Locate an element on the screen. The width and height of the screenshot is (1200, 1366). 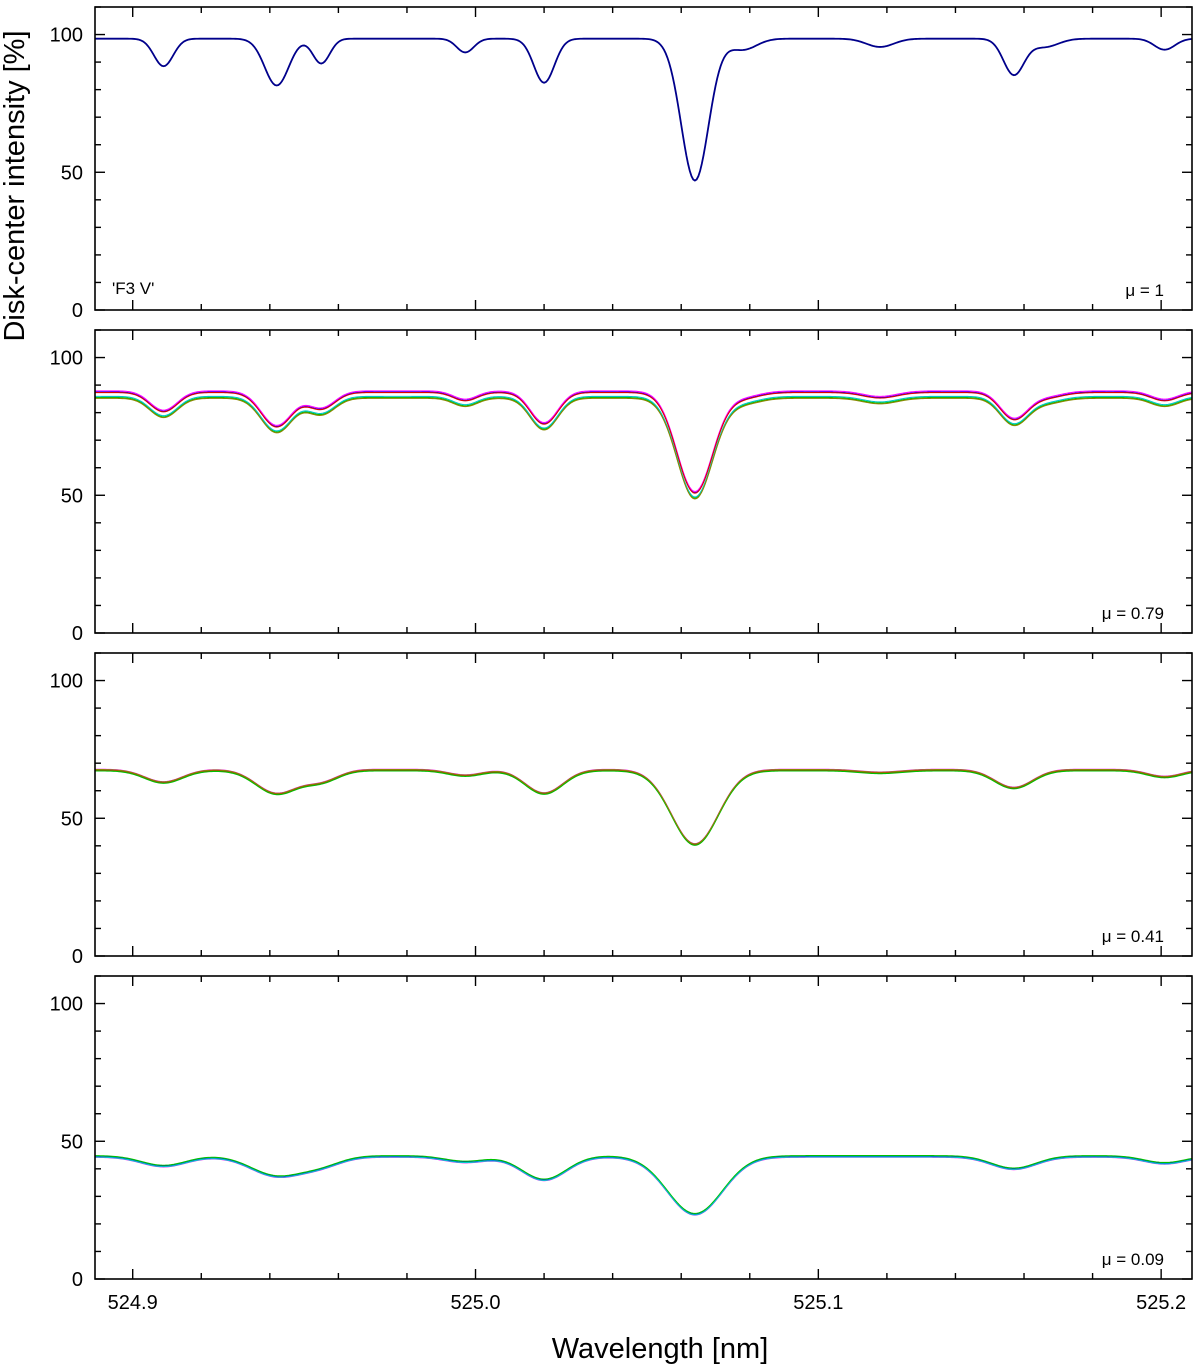
x-tick-label: 525.0 is located at coordinates (475, 1303).